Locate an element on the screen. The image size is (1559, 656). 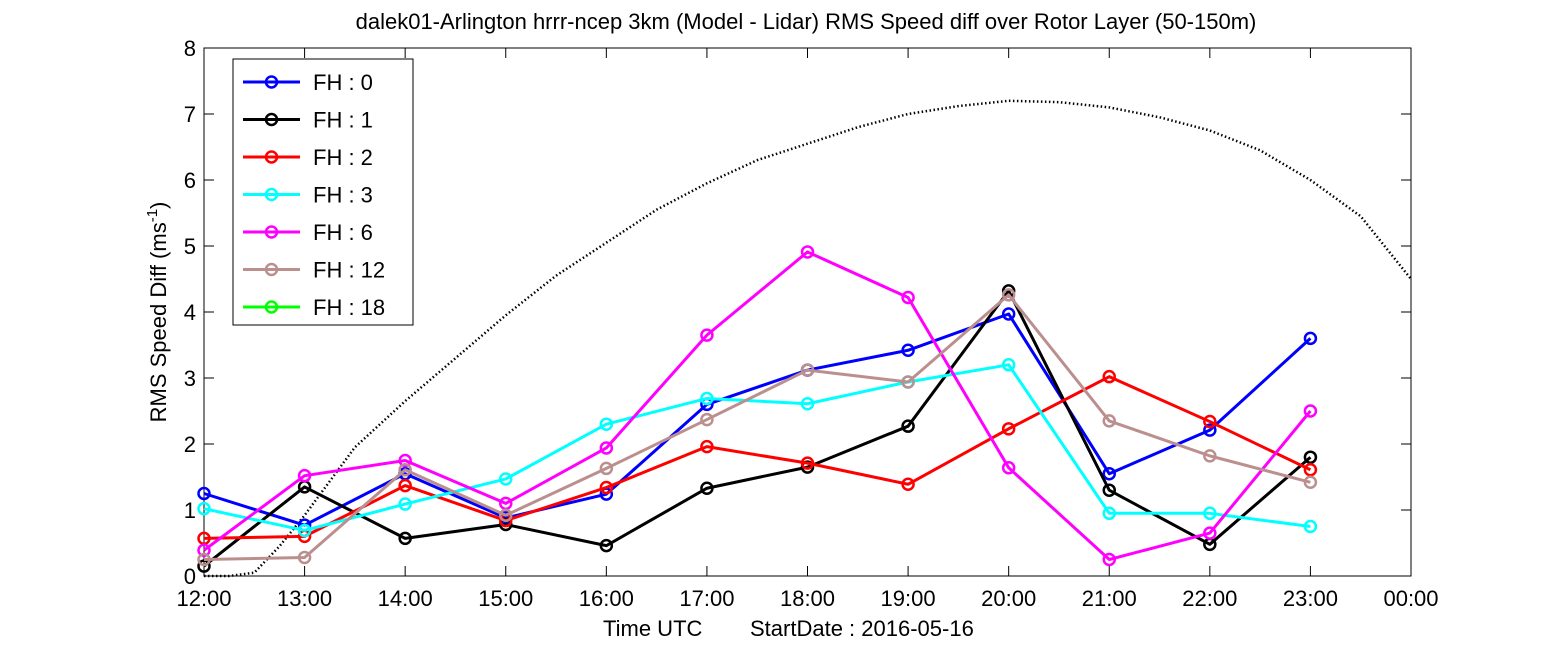
x-tick-label: 22:00 is located at coordinates (1209, 598).